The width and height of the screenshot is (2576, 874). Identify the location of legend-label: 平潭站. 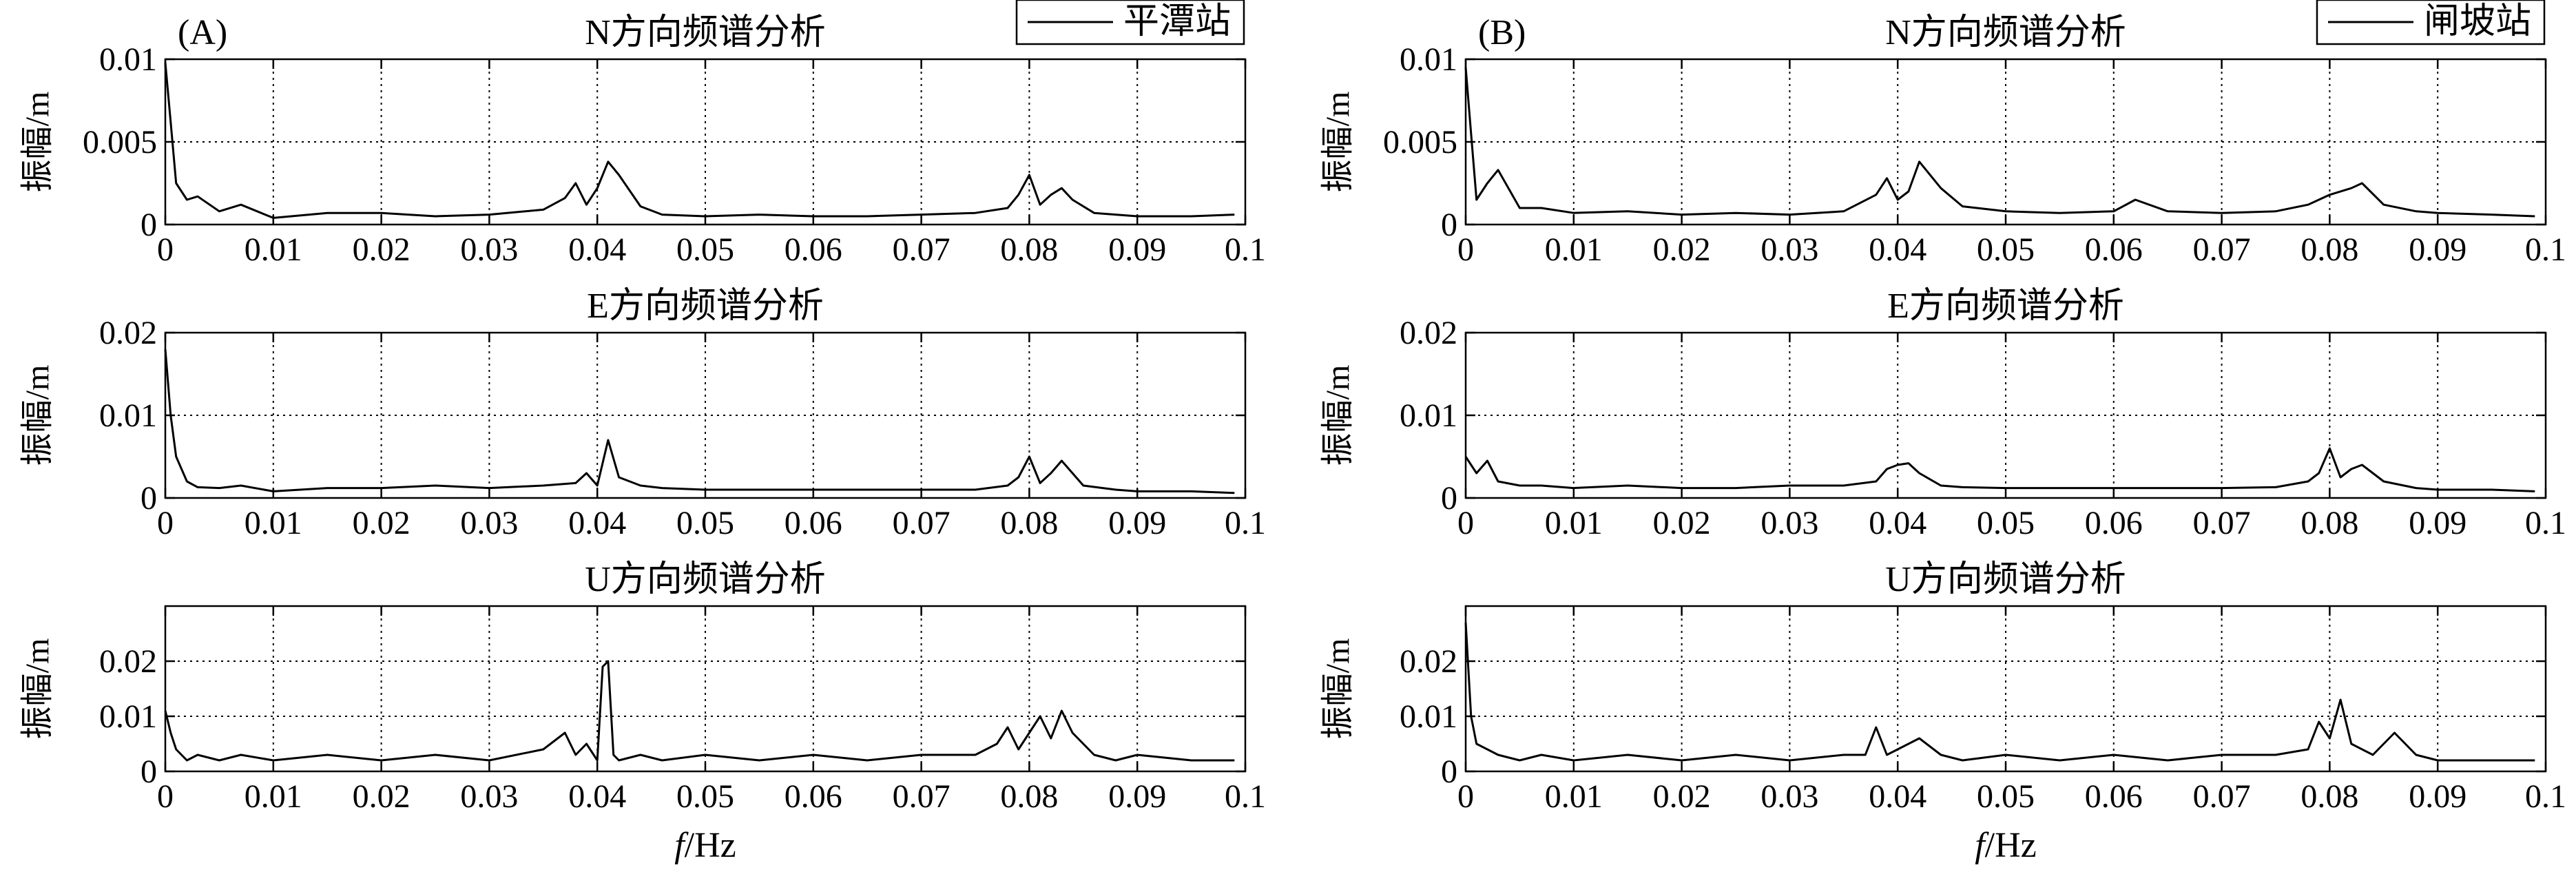
(1177, 21).